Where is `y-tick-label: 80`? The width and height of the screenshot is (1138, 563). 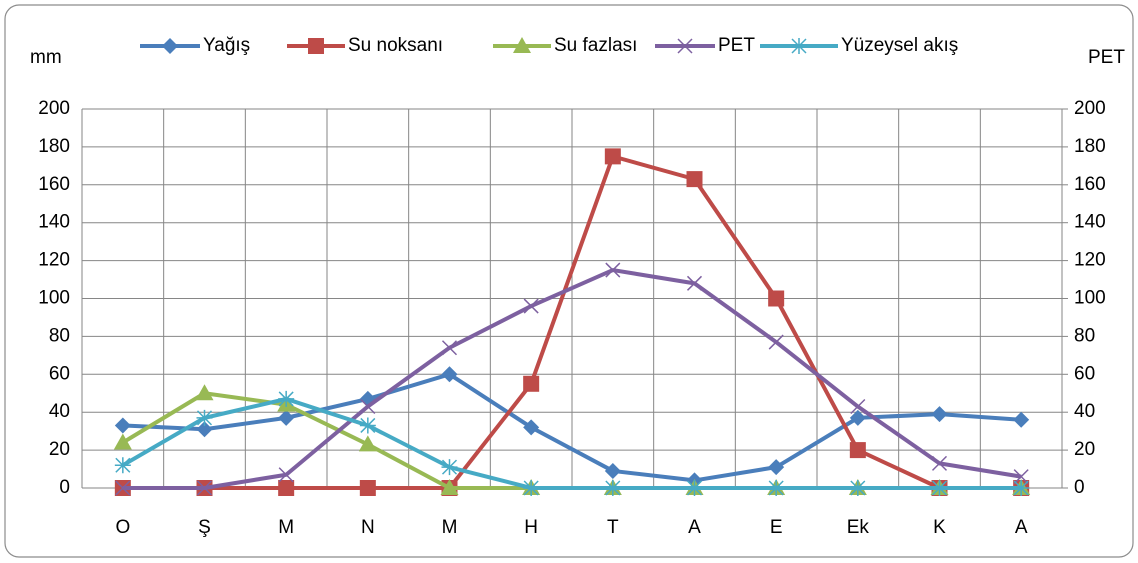
y-tick-label: 80 is located at coordinates (59, 335).